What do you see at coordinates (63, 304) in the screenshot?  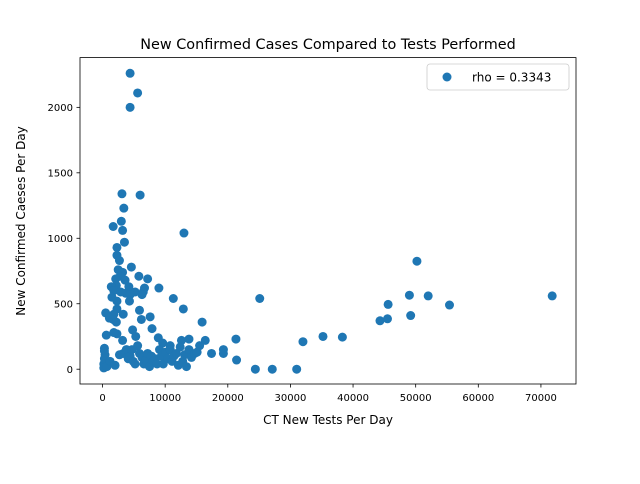 I see `y-tick-label: 500` at bounding box center [63, 304].